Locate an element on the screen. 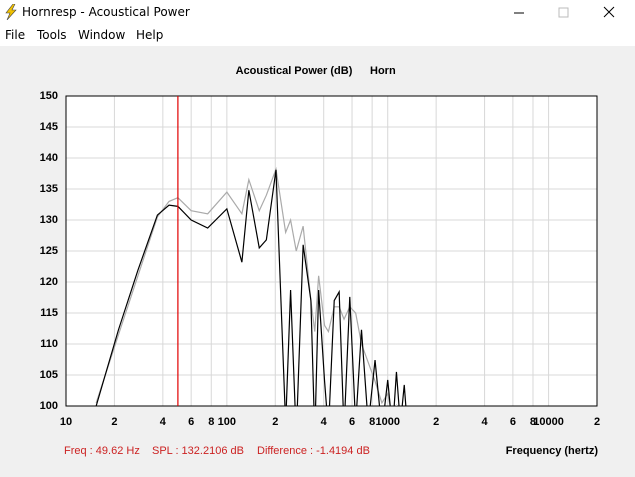  y-tick-label: 125 is located at coordinates (49, 251).